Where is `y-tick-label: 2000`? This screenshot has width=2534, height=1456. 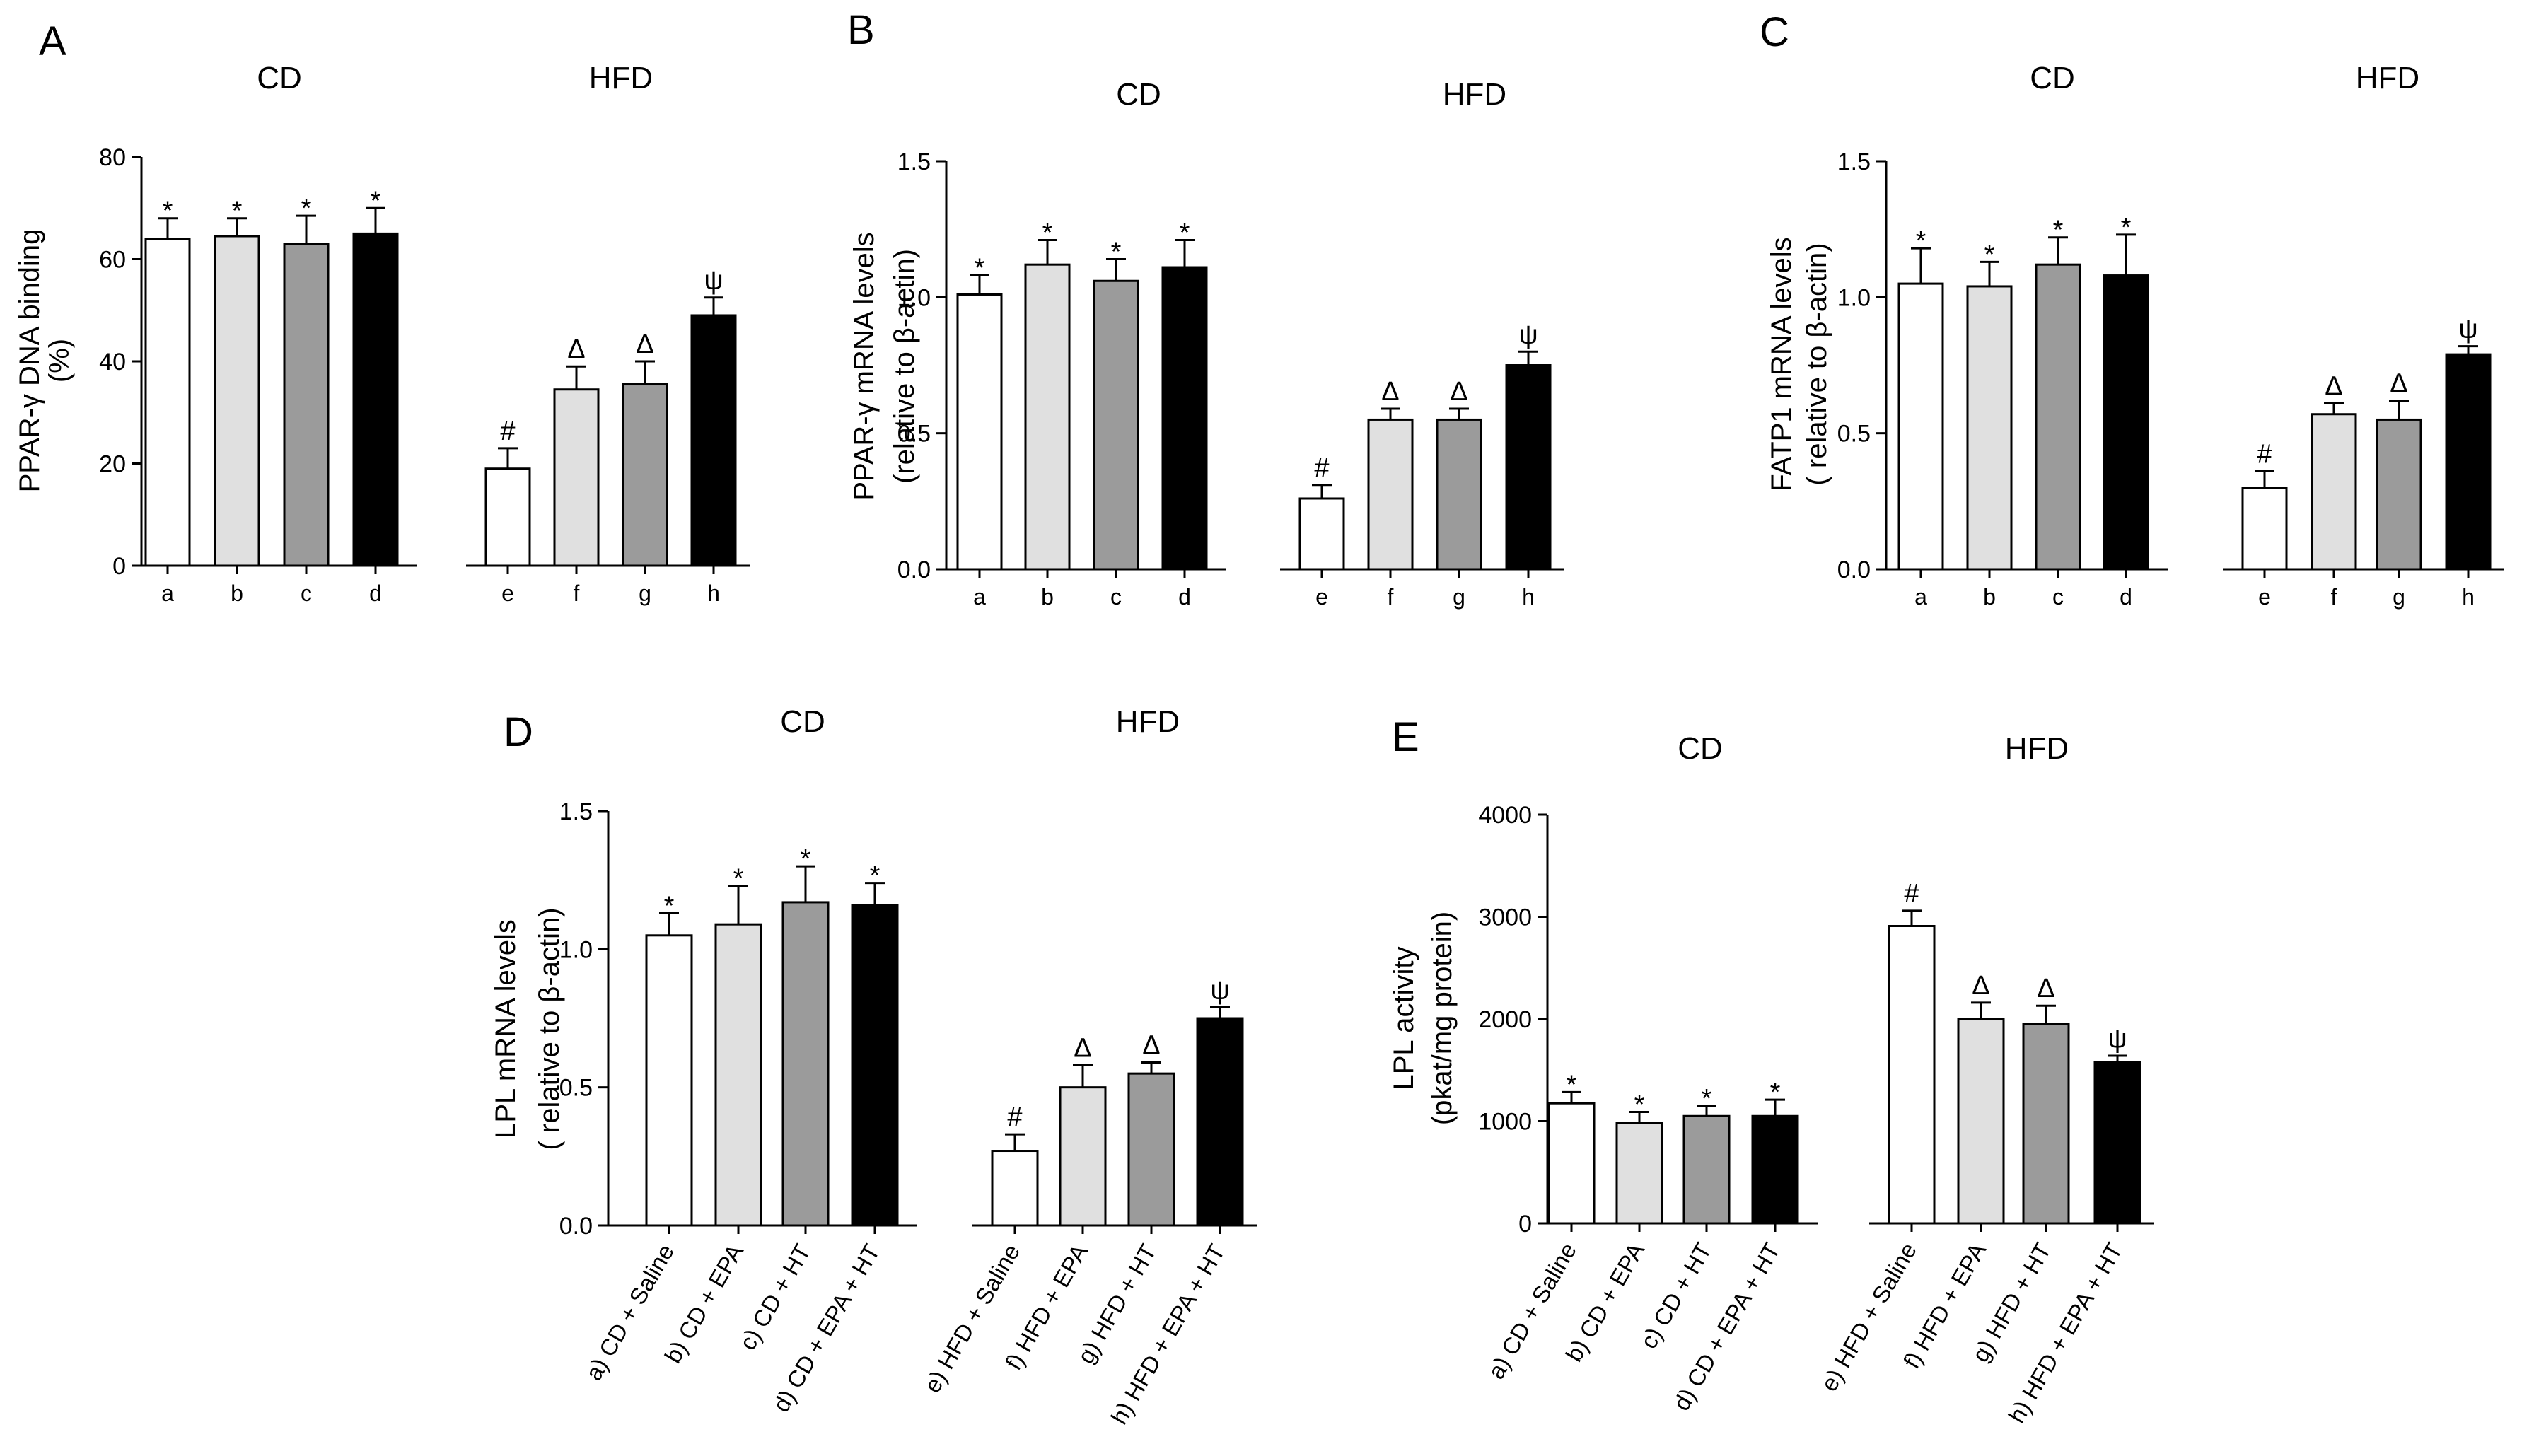
y-tick-label: 2000 is located at coordinates (1505, 1020).